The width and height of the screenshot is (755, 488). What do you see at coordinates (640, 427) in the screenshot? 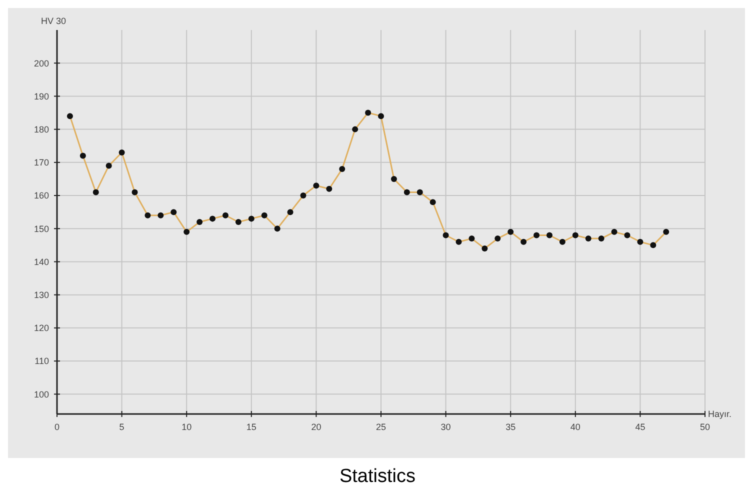
I see `x-tick-label: 45` at bounding box center [640, 427].